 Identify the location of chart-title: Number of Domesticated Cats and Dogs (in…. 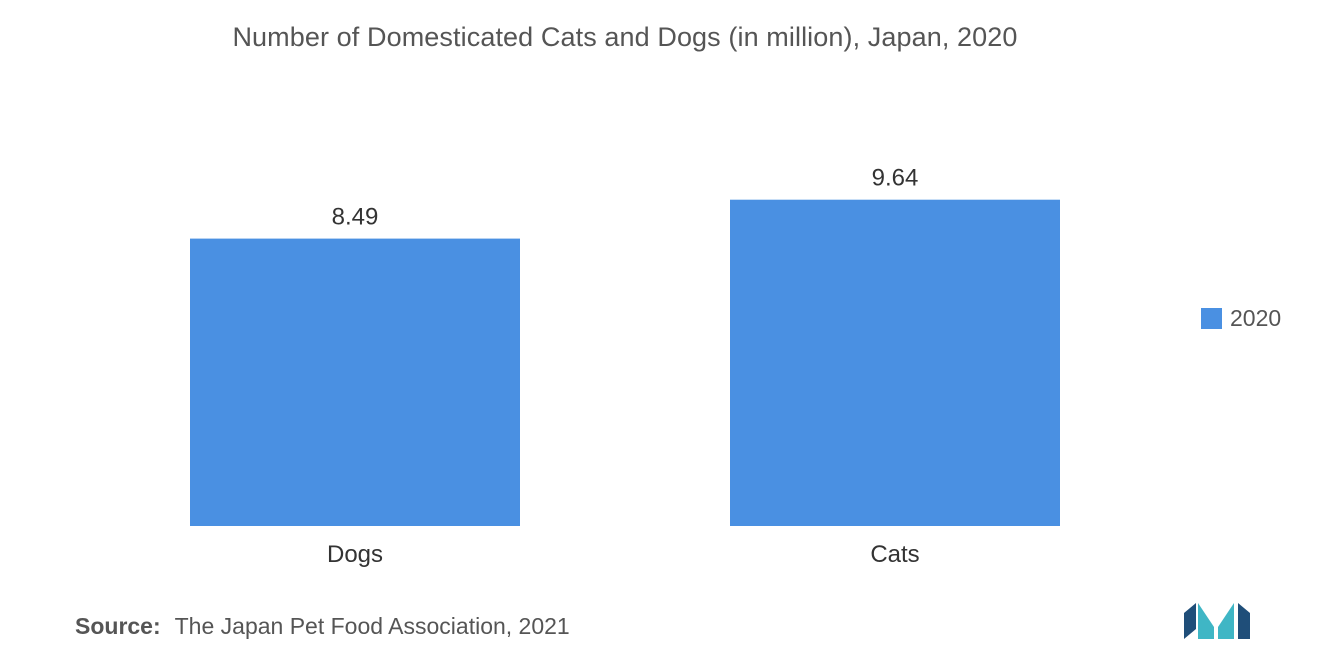
(625, 37).